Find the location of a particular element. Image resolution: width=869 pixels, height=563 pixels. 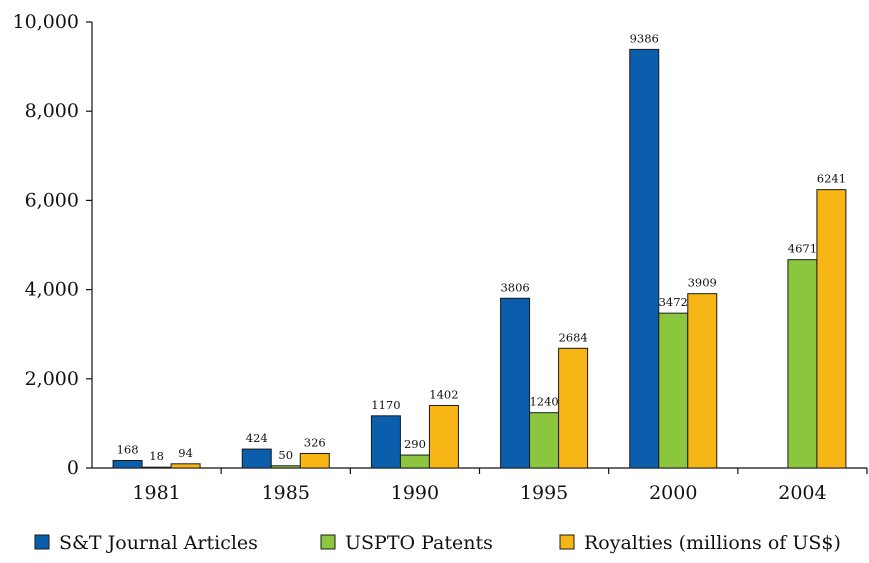

data-label: 168 is located at coordinates (128, 450).